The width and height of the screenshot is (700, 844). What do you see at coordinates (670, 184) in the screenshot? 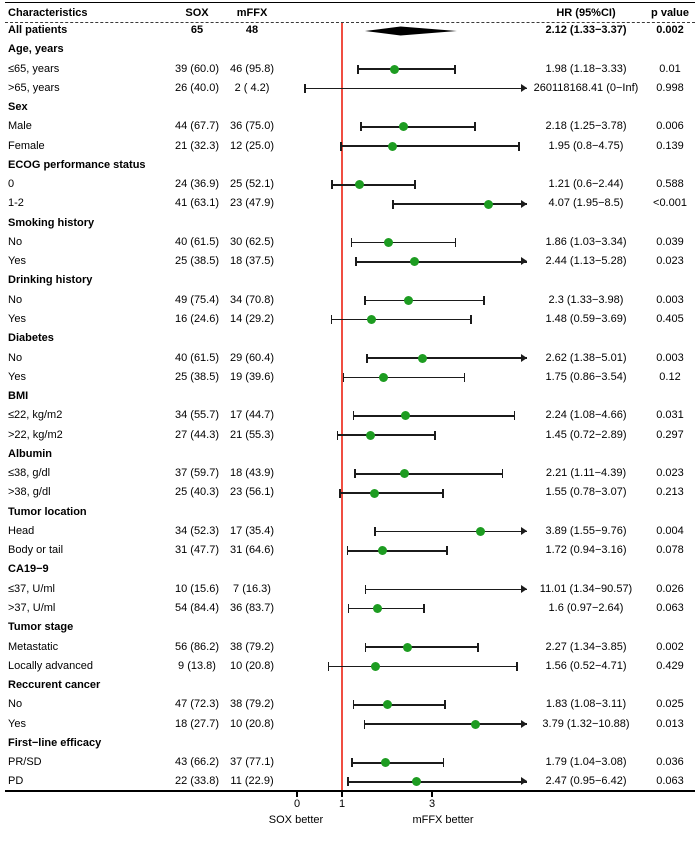
I see `p-value-text: 0.588` at bounding box center [670, 184].